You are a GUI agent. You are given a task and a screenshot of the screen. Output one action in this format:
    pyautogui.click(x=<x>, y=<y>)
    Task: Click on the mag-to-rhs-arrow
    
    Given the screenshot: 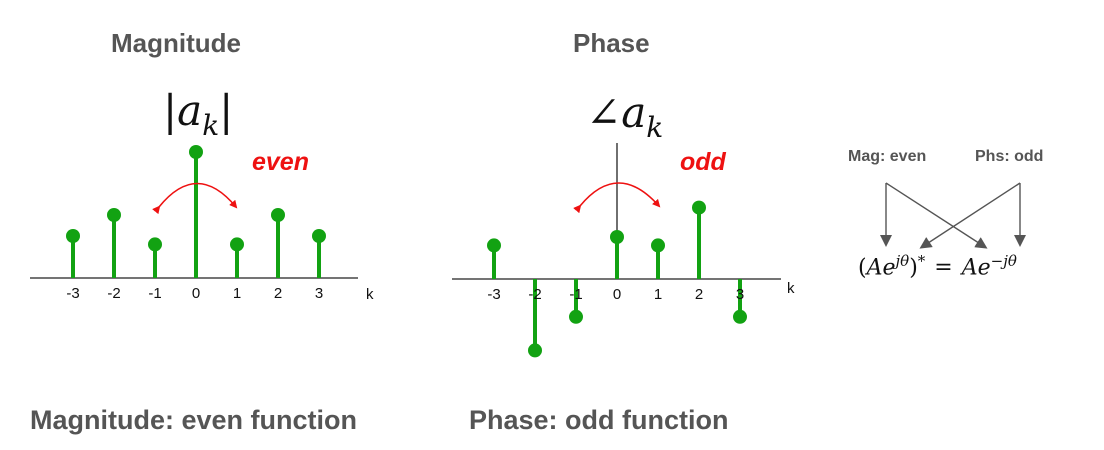 What is the action you would take?
    pyautogui.click(x=936, y=215)
    